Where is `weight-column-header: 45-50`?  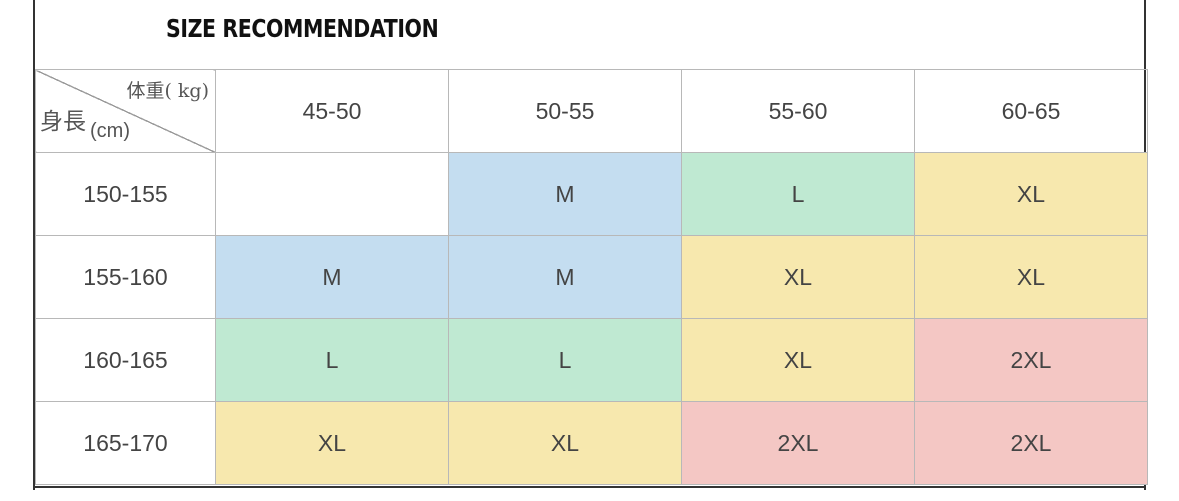
weight-column-header: 45-50 is located at coordinates (332, 111).